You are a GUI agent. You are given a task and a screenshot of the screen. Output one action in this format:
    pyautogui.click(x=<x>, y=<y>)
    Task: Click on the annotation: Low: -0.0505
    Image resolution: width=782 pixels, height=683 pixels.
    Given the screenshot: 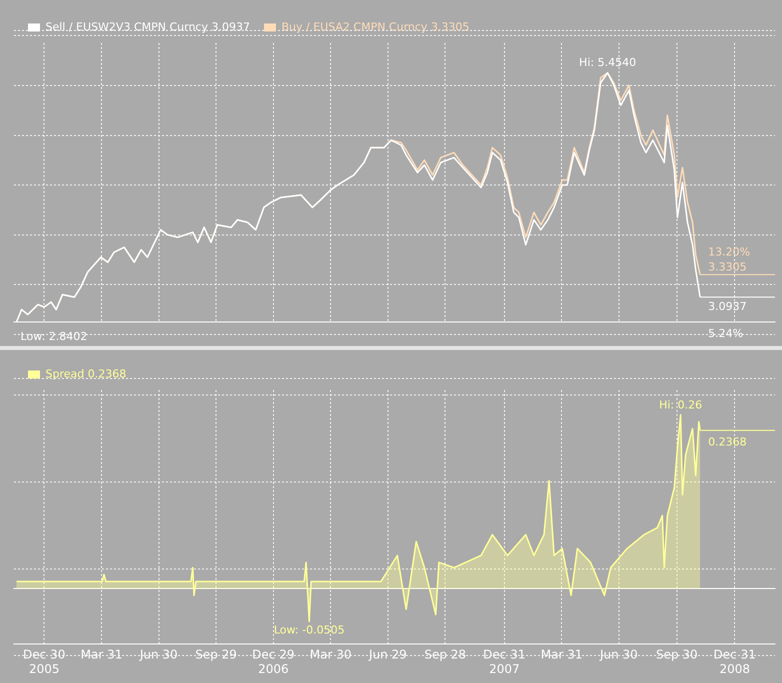 What is the action you would take?
    pyautogui.click(x=309, y=629)
    